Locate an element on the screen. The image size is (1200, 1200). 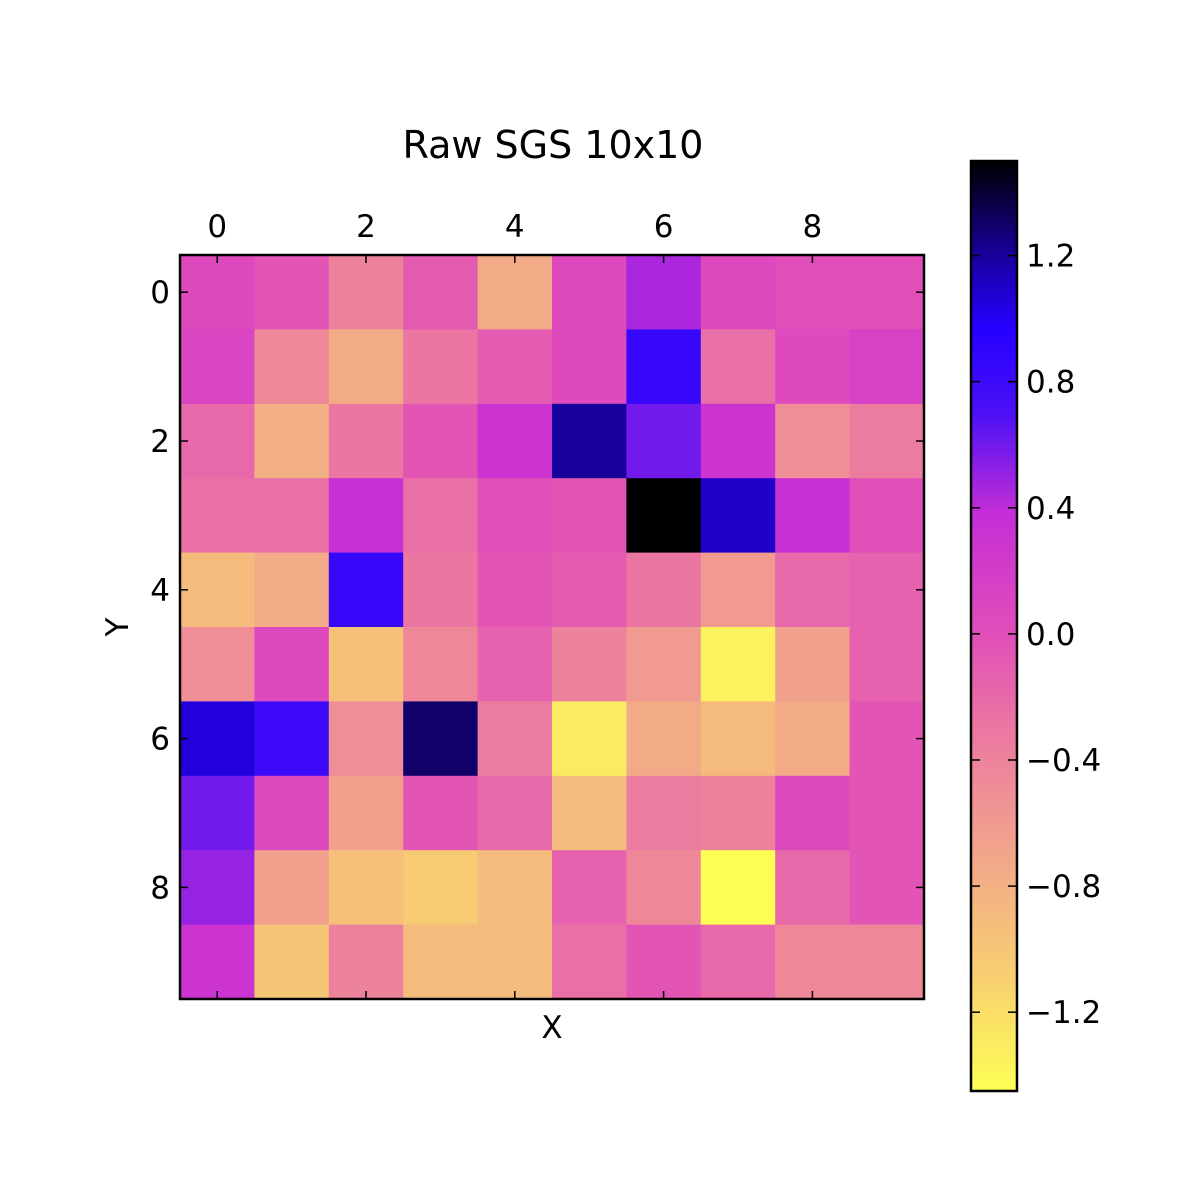
colorbar-tick-label: −0.4 is located at coordinates (1063, 761).